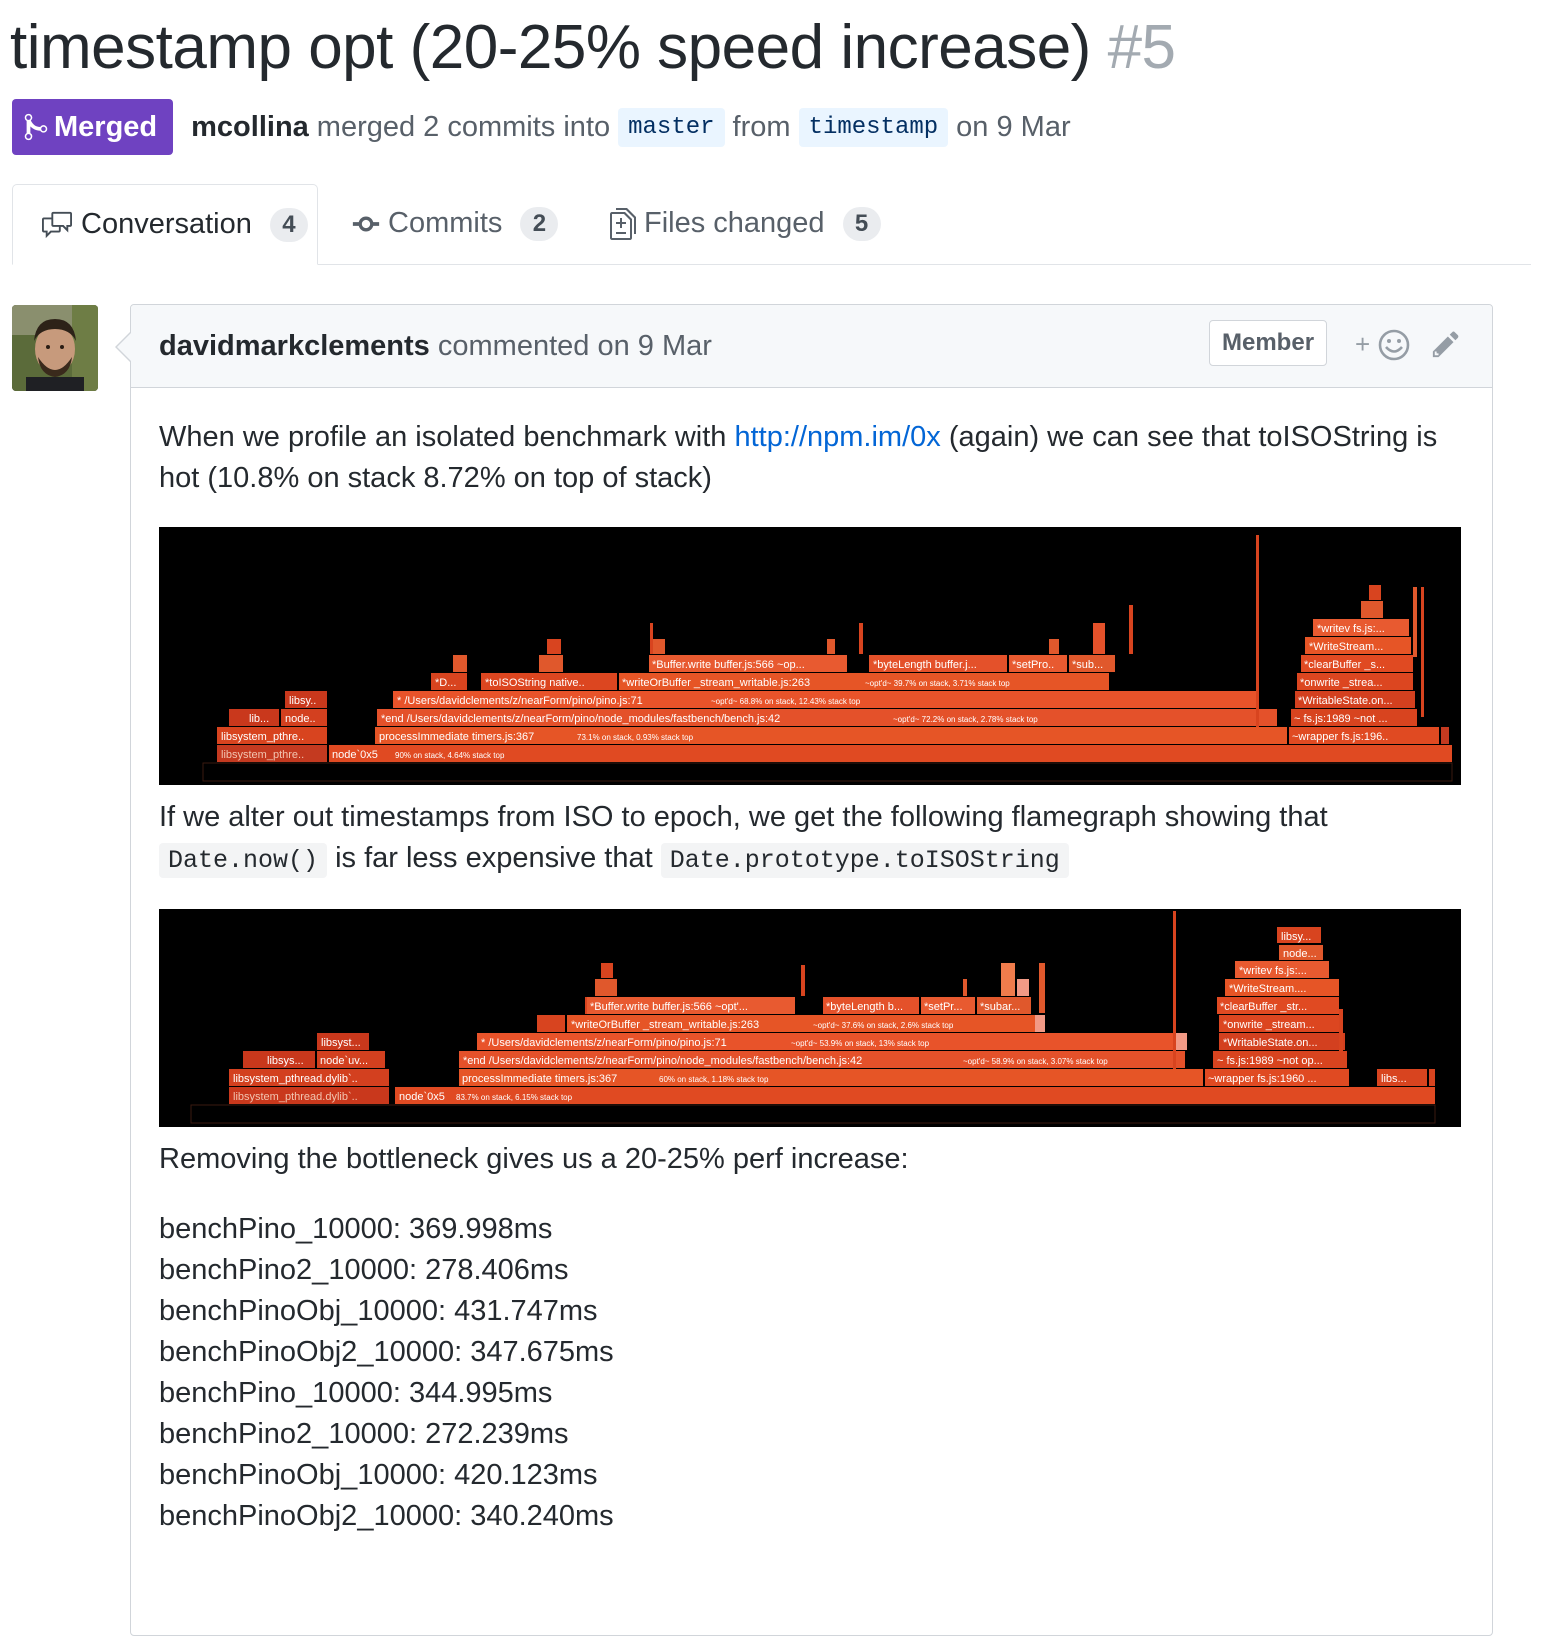  Describe the element at coordinates (1340, 737) in the screenshot. I see `fg1-wrapper: ~wrapper fs.js:196..` at that location.